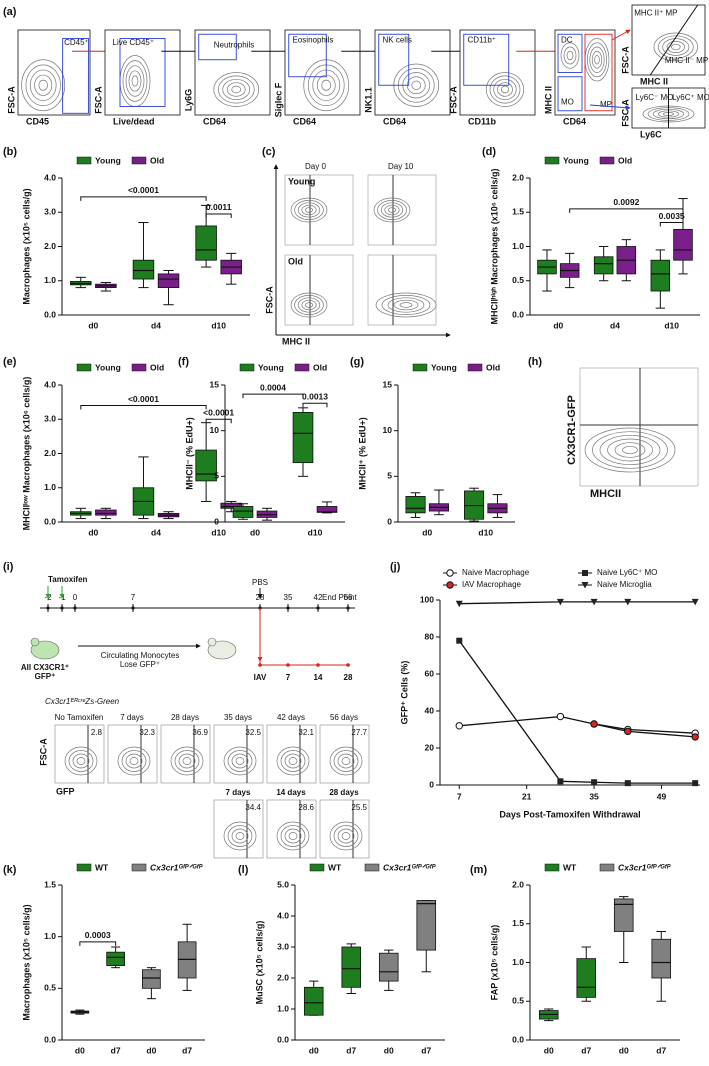 The image size is (709, 1066). I want to click on x-tick-label: 7, so click(459, 796).